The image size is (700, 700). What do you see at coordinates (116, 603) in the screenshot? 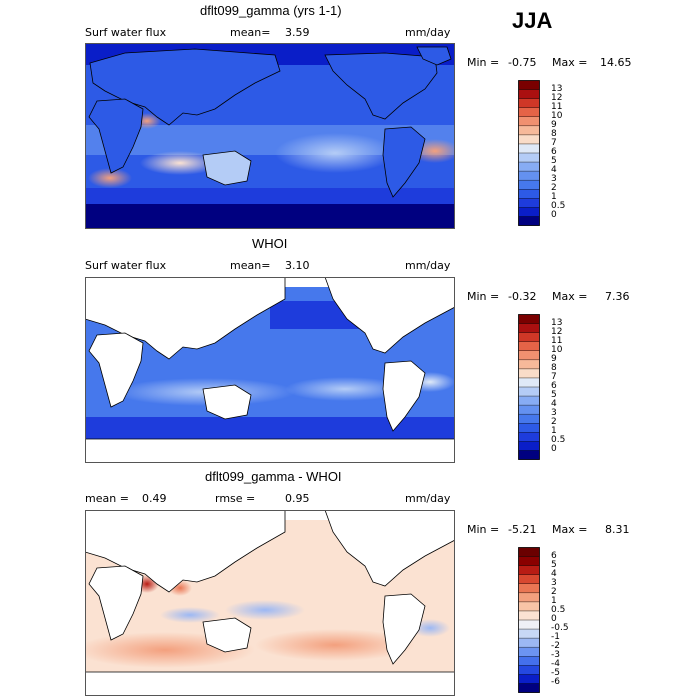
I see `panel3-land-africa` at bounding box center [116, 603].